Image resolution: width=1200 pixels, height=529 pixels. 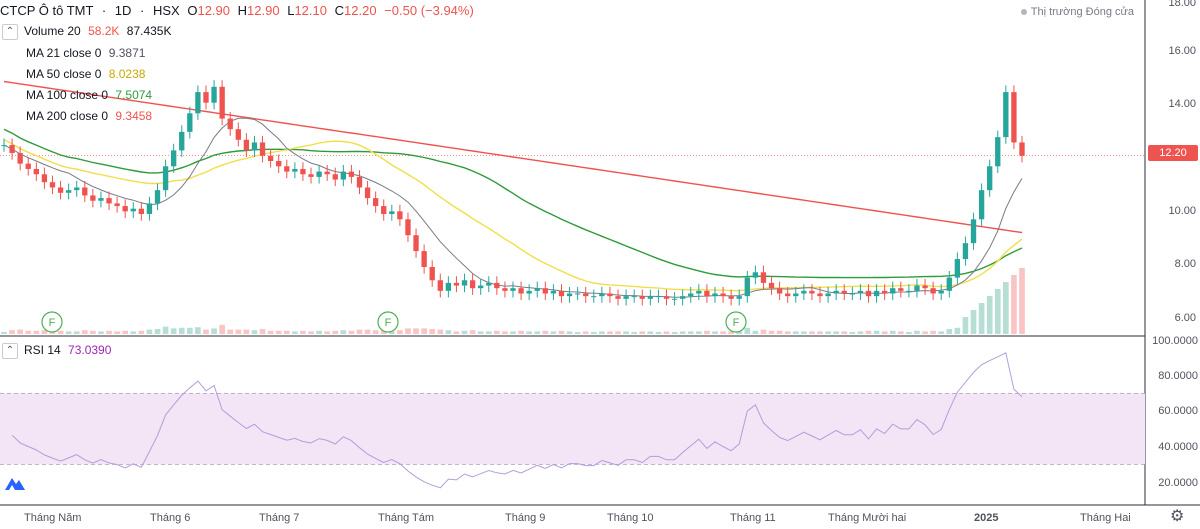 What do you see at coordinates (15, 483) in the screenshot?
I see `tradingview-logo-icon` at bounding box center [15, 483].